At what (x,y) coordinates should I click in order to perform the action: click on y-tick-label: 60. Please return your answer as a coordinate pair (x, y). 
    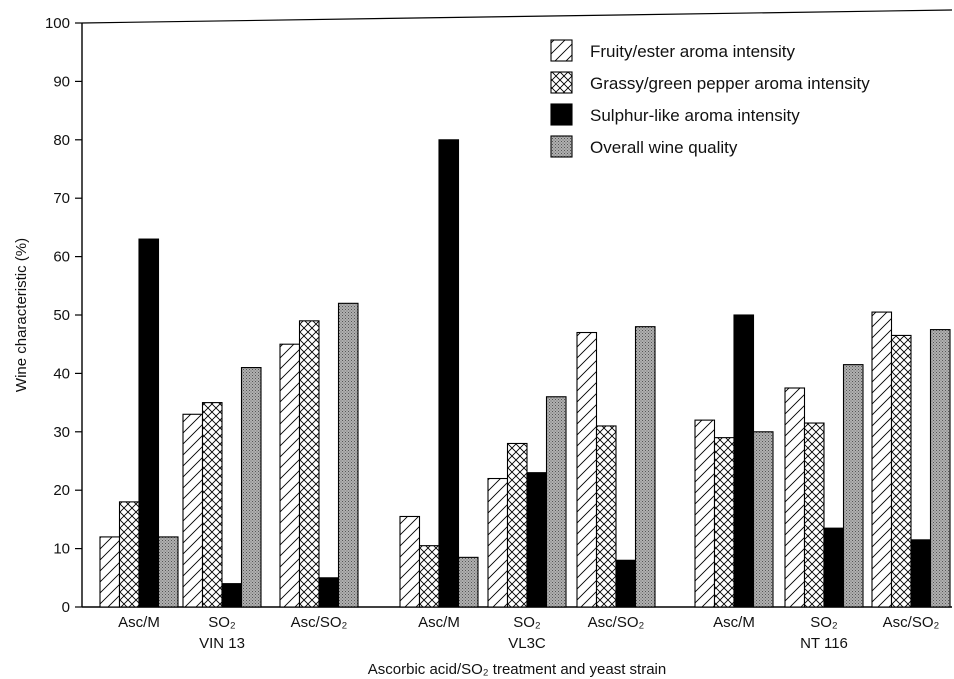
    Looking at the image, I should click on (61, 257).